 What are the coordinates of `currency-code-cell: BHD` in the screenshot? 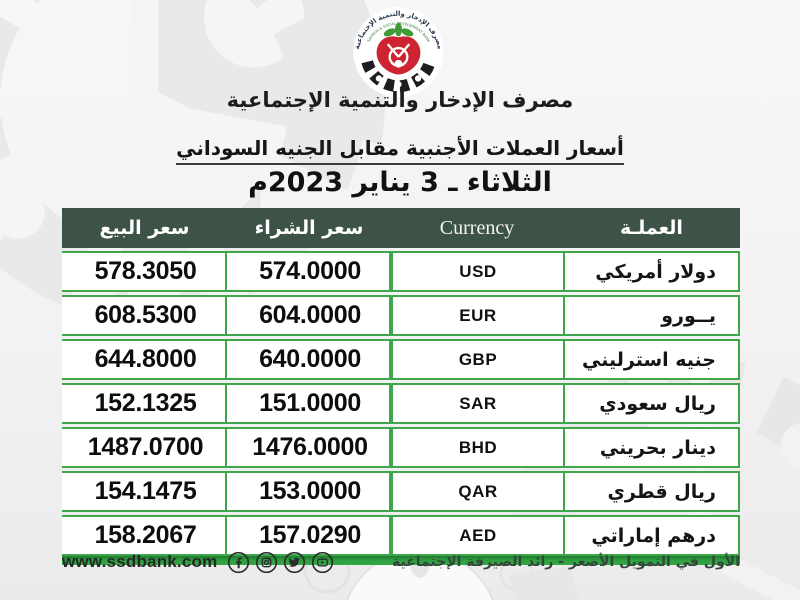 It's located at (477, 447).